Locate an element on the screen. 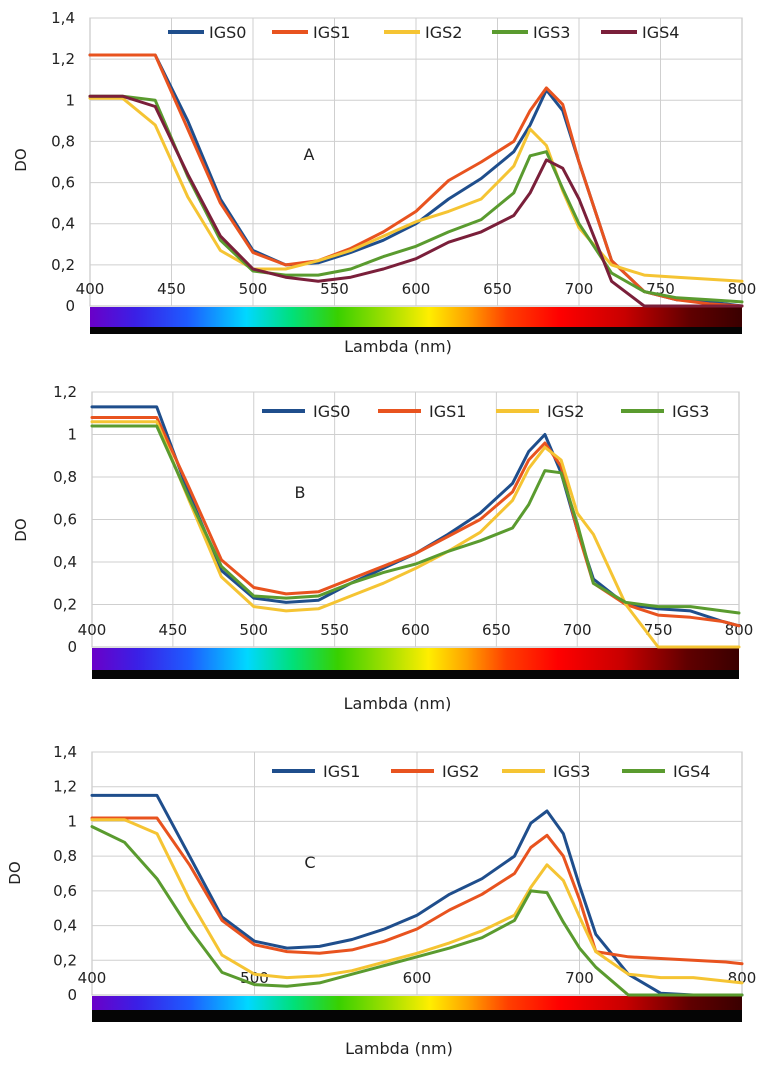 The height and width of the screenshot is (1065, 758). panel-label: C is located at coordinates (309, 862).